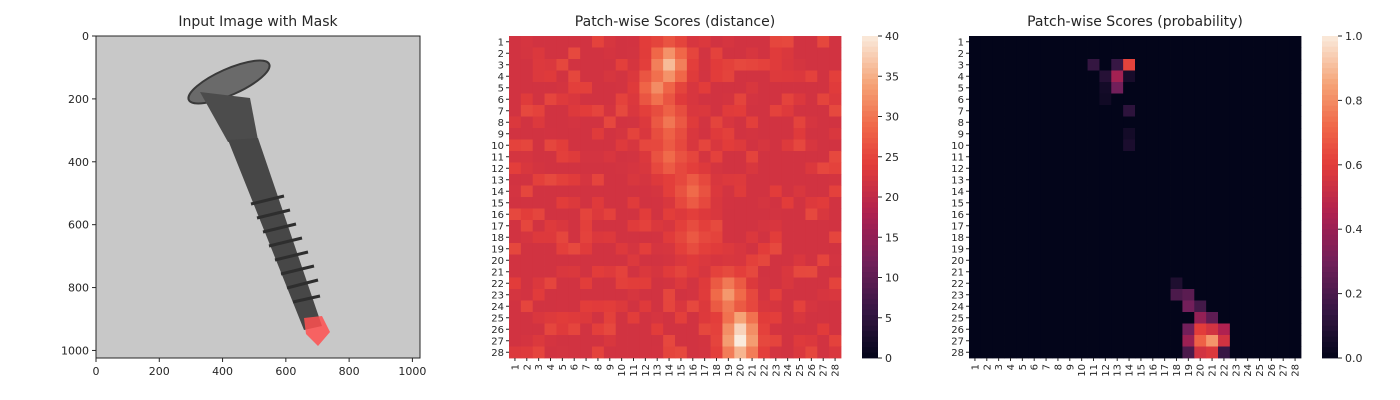  Describe the element at coordinates (622, 370) in the screenshot. I see `col-tick-label: 10` at that location.